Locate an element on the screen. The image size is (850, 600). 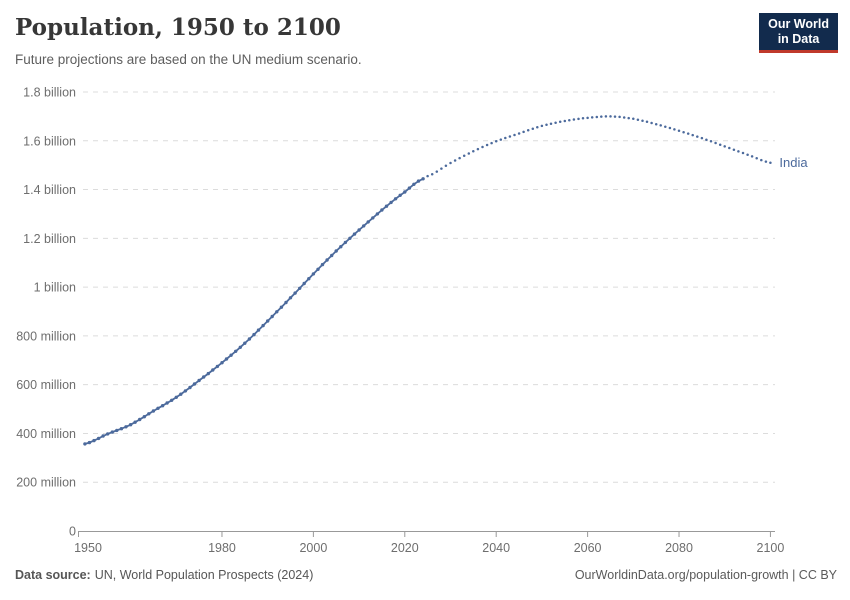
x-tick-label: 2020 is located at coordinates (405, 548).